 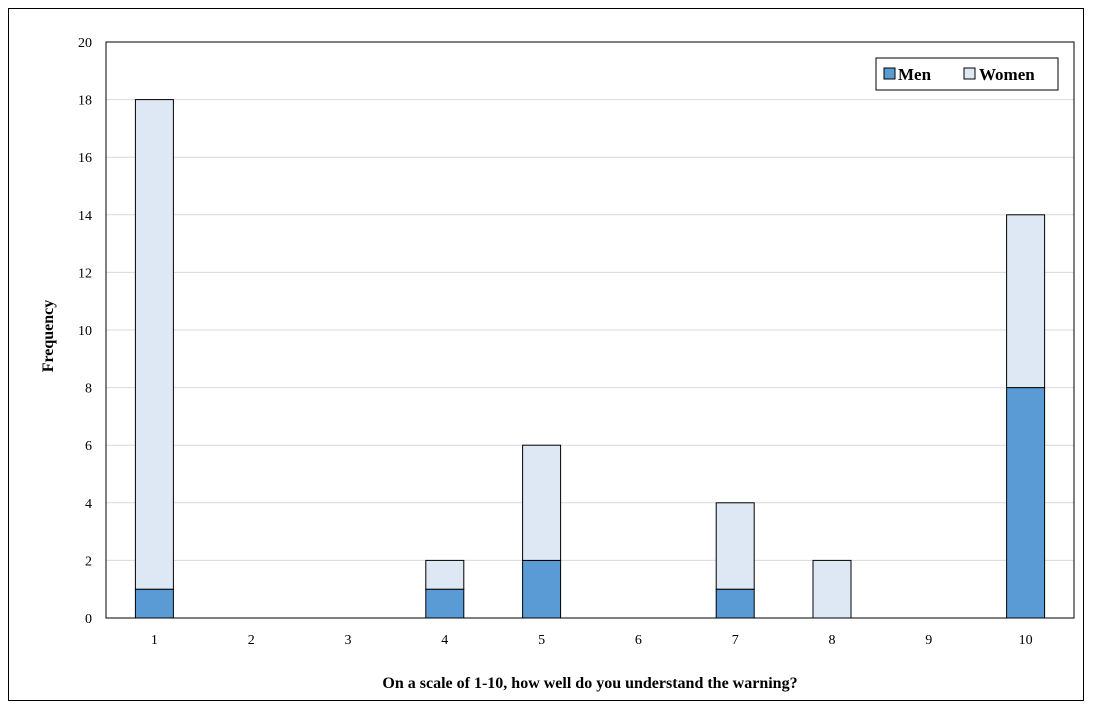 What do you see at coordinates (928, 640) in the screenshot?
I see `x-tick-label: 9` at bounding box center [928, 640].